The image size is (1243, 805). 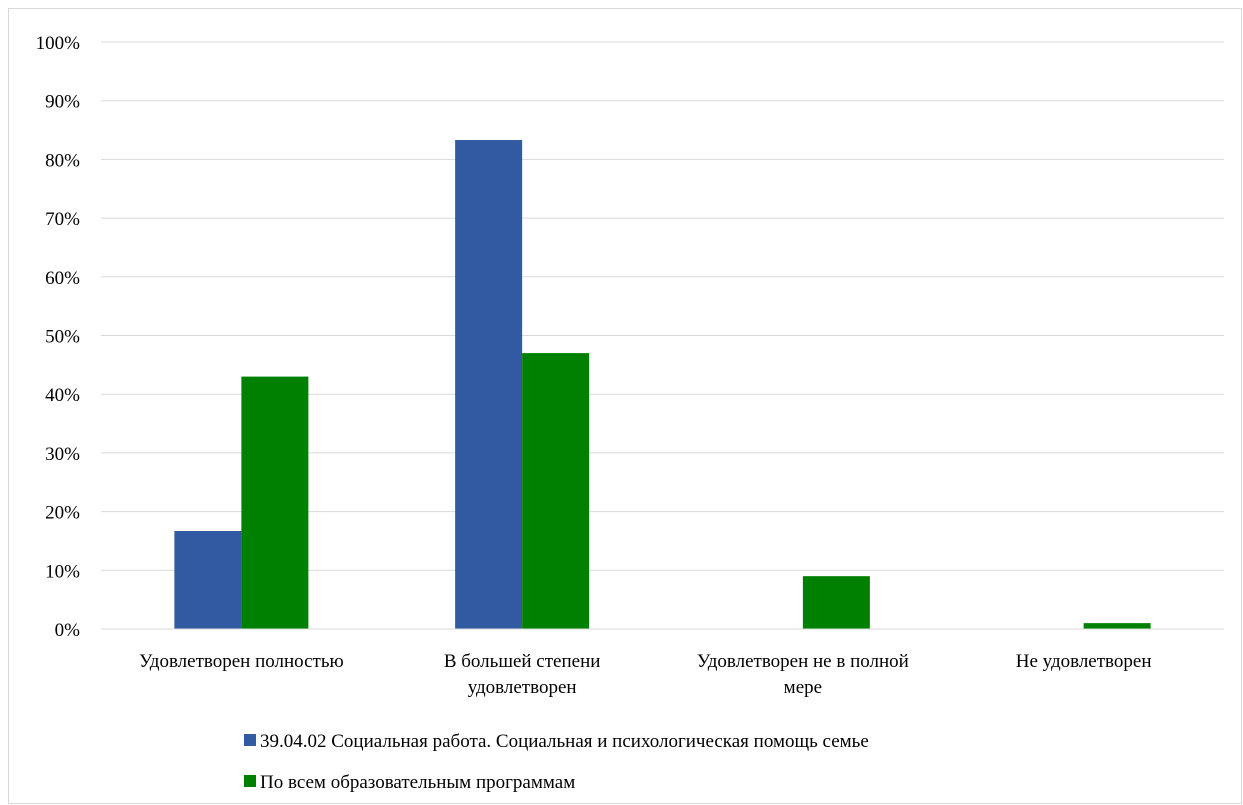 I want to click on y-tick-label: 80%, so click(x=62, y=160).